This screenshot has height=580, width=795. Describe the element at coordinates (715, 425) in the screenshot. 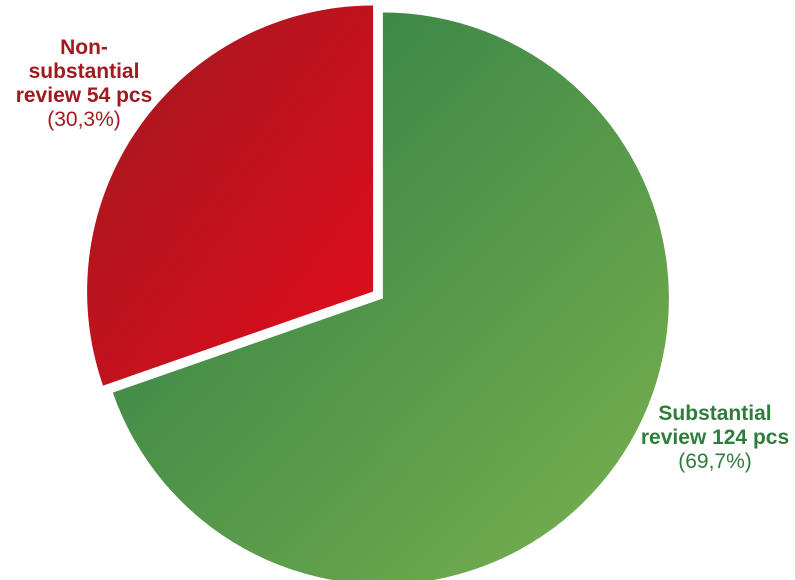

I see `slice-name-substantial: Substantial review 124 pcs` at that location.